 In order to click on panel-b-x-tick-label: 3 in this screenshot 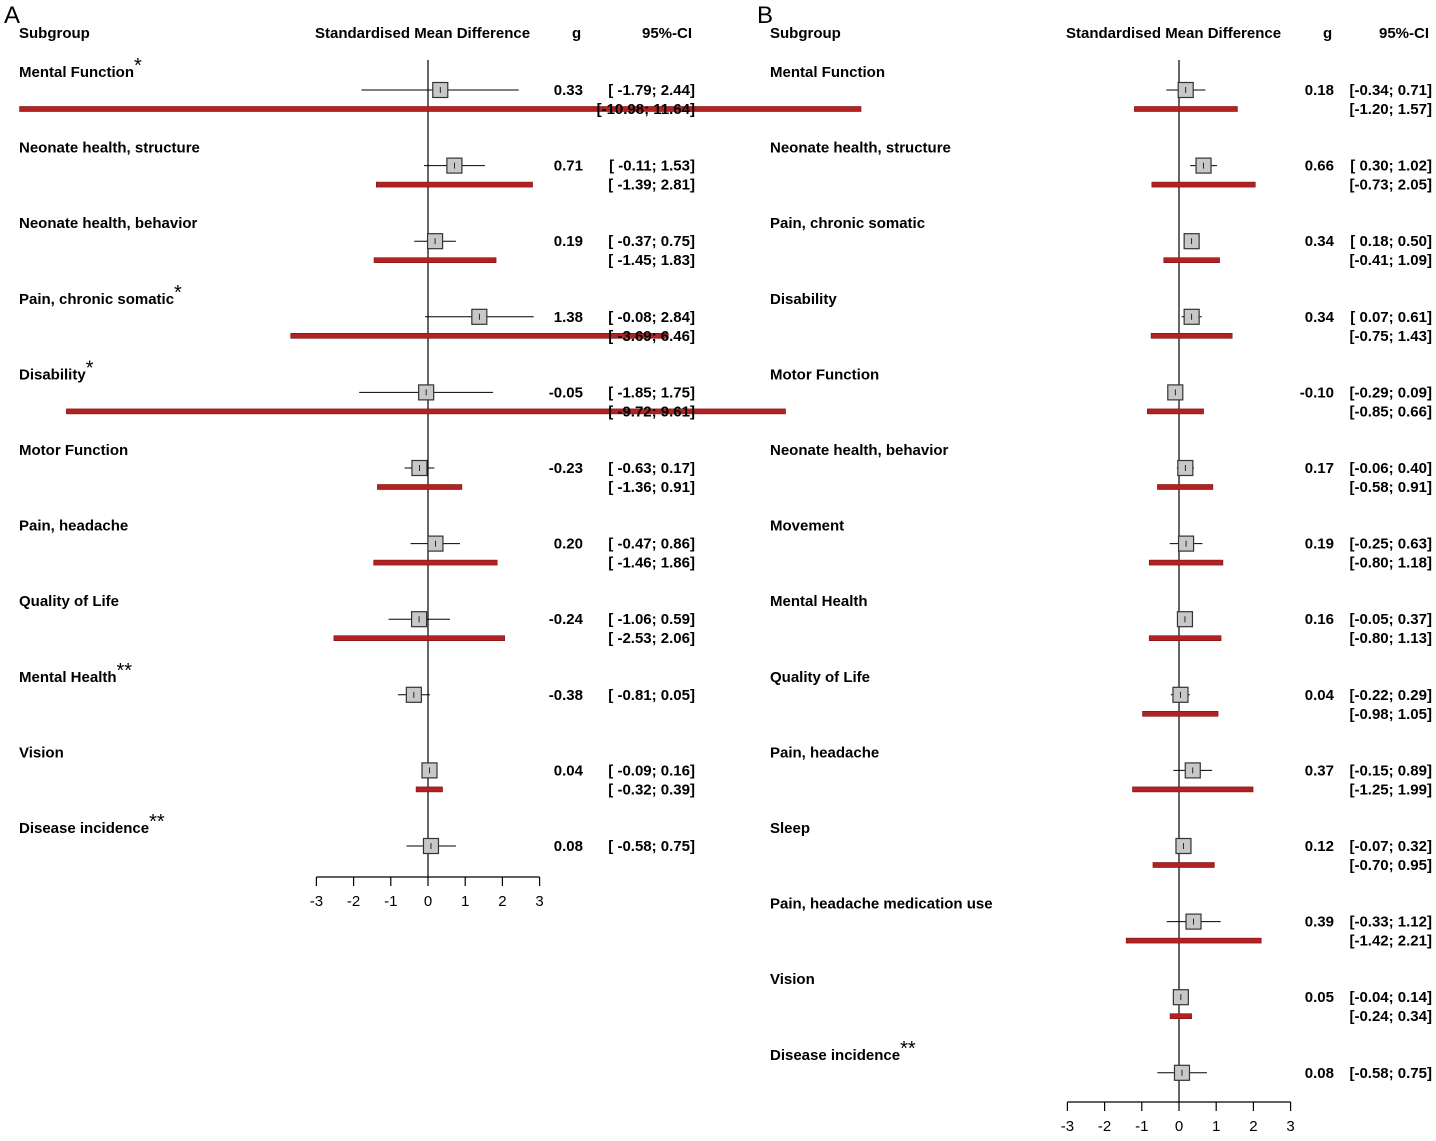, I will do `click(1290, 1126)`.